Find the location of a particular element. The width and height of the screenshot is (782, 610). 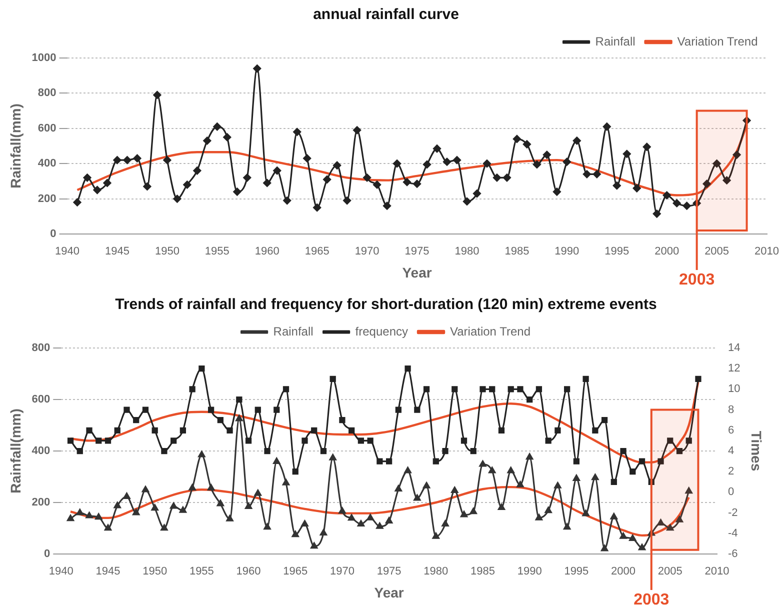

y2-tick-label: 6 is located at coordinates (731, 430).